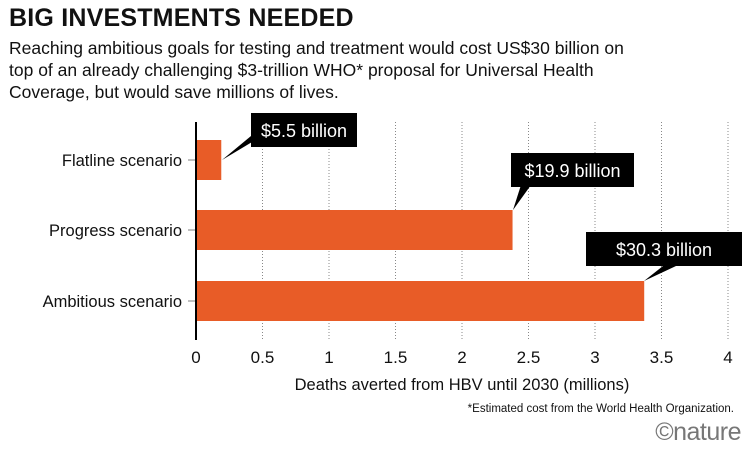 This screenshot has height=457, width=751. I want to click on x-tick-label: 2.5, so click(529, 357).